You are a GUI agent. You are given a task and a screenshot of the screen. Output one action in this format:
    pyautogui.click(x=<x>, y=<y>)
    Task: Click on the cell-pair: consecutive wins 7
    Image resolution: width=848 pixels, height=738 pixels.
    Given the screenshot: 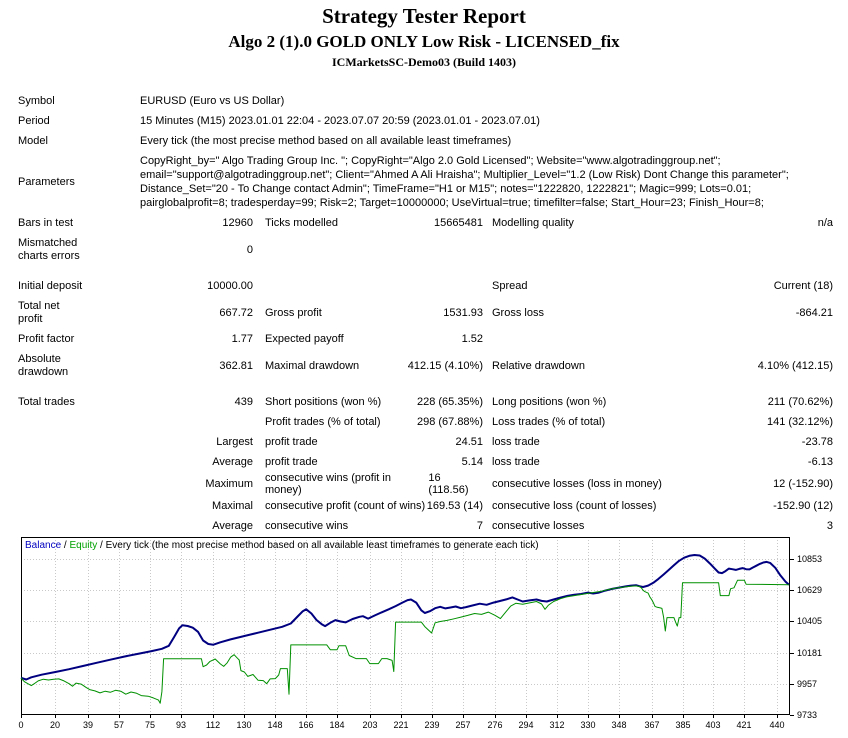 What is the action you would take?
    pyautogui.click(x=374, y=526)
    